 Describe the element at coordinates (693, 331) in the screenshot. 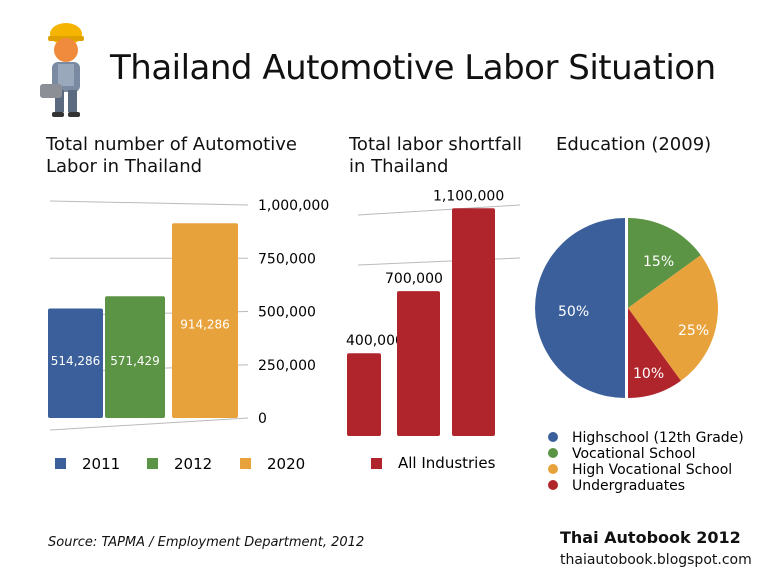

I see `data-label: 25%` at that location.